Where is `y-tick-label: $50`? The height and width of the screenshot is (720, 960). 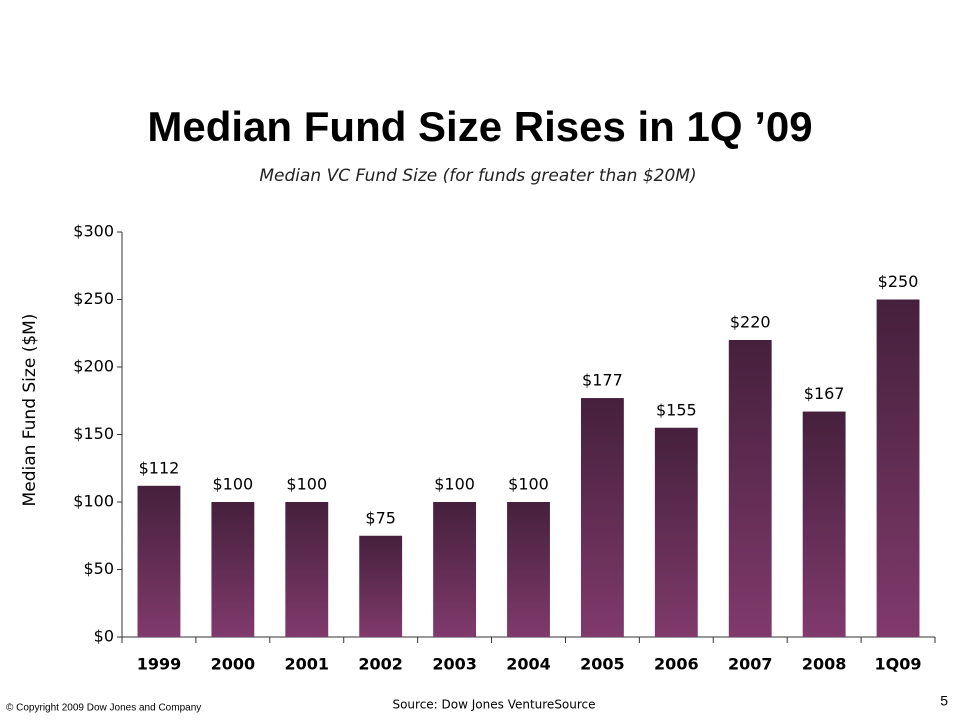 y-tick-label: $50 is located at coordinates (98, 568).